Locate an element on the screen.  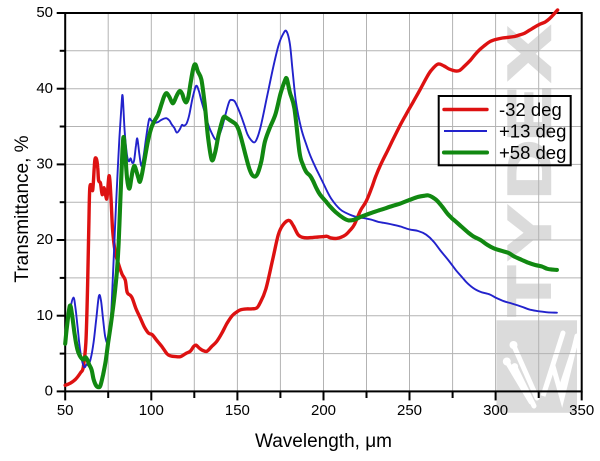
svg-text: 30 is located at coordinates (44, 164).